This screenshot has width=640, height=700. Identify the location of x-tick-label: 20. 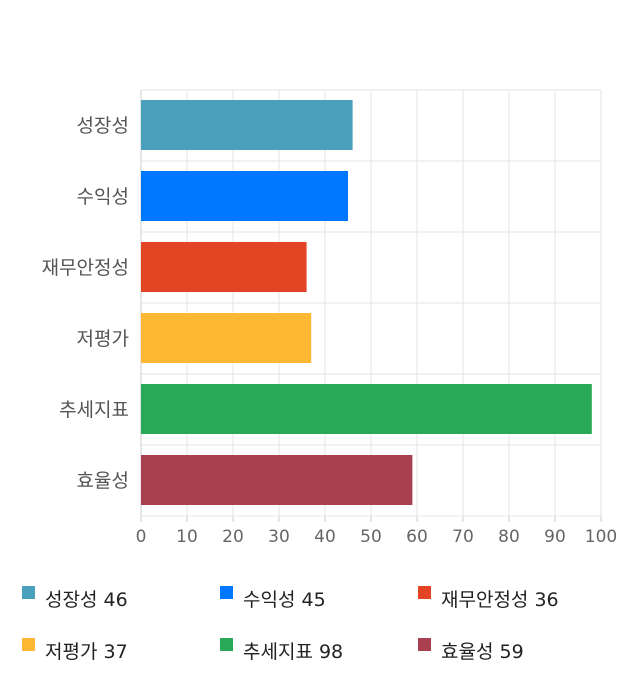
(233, 537).